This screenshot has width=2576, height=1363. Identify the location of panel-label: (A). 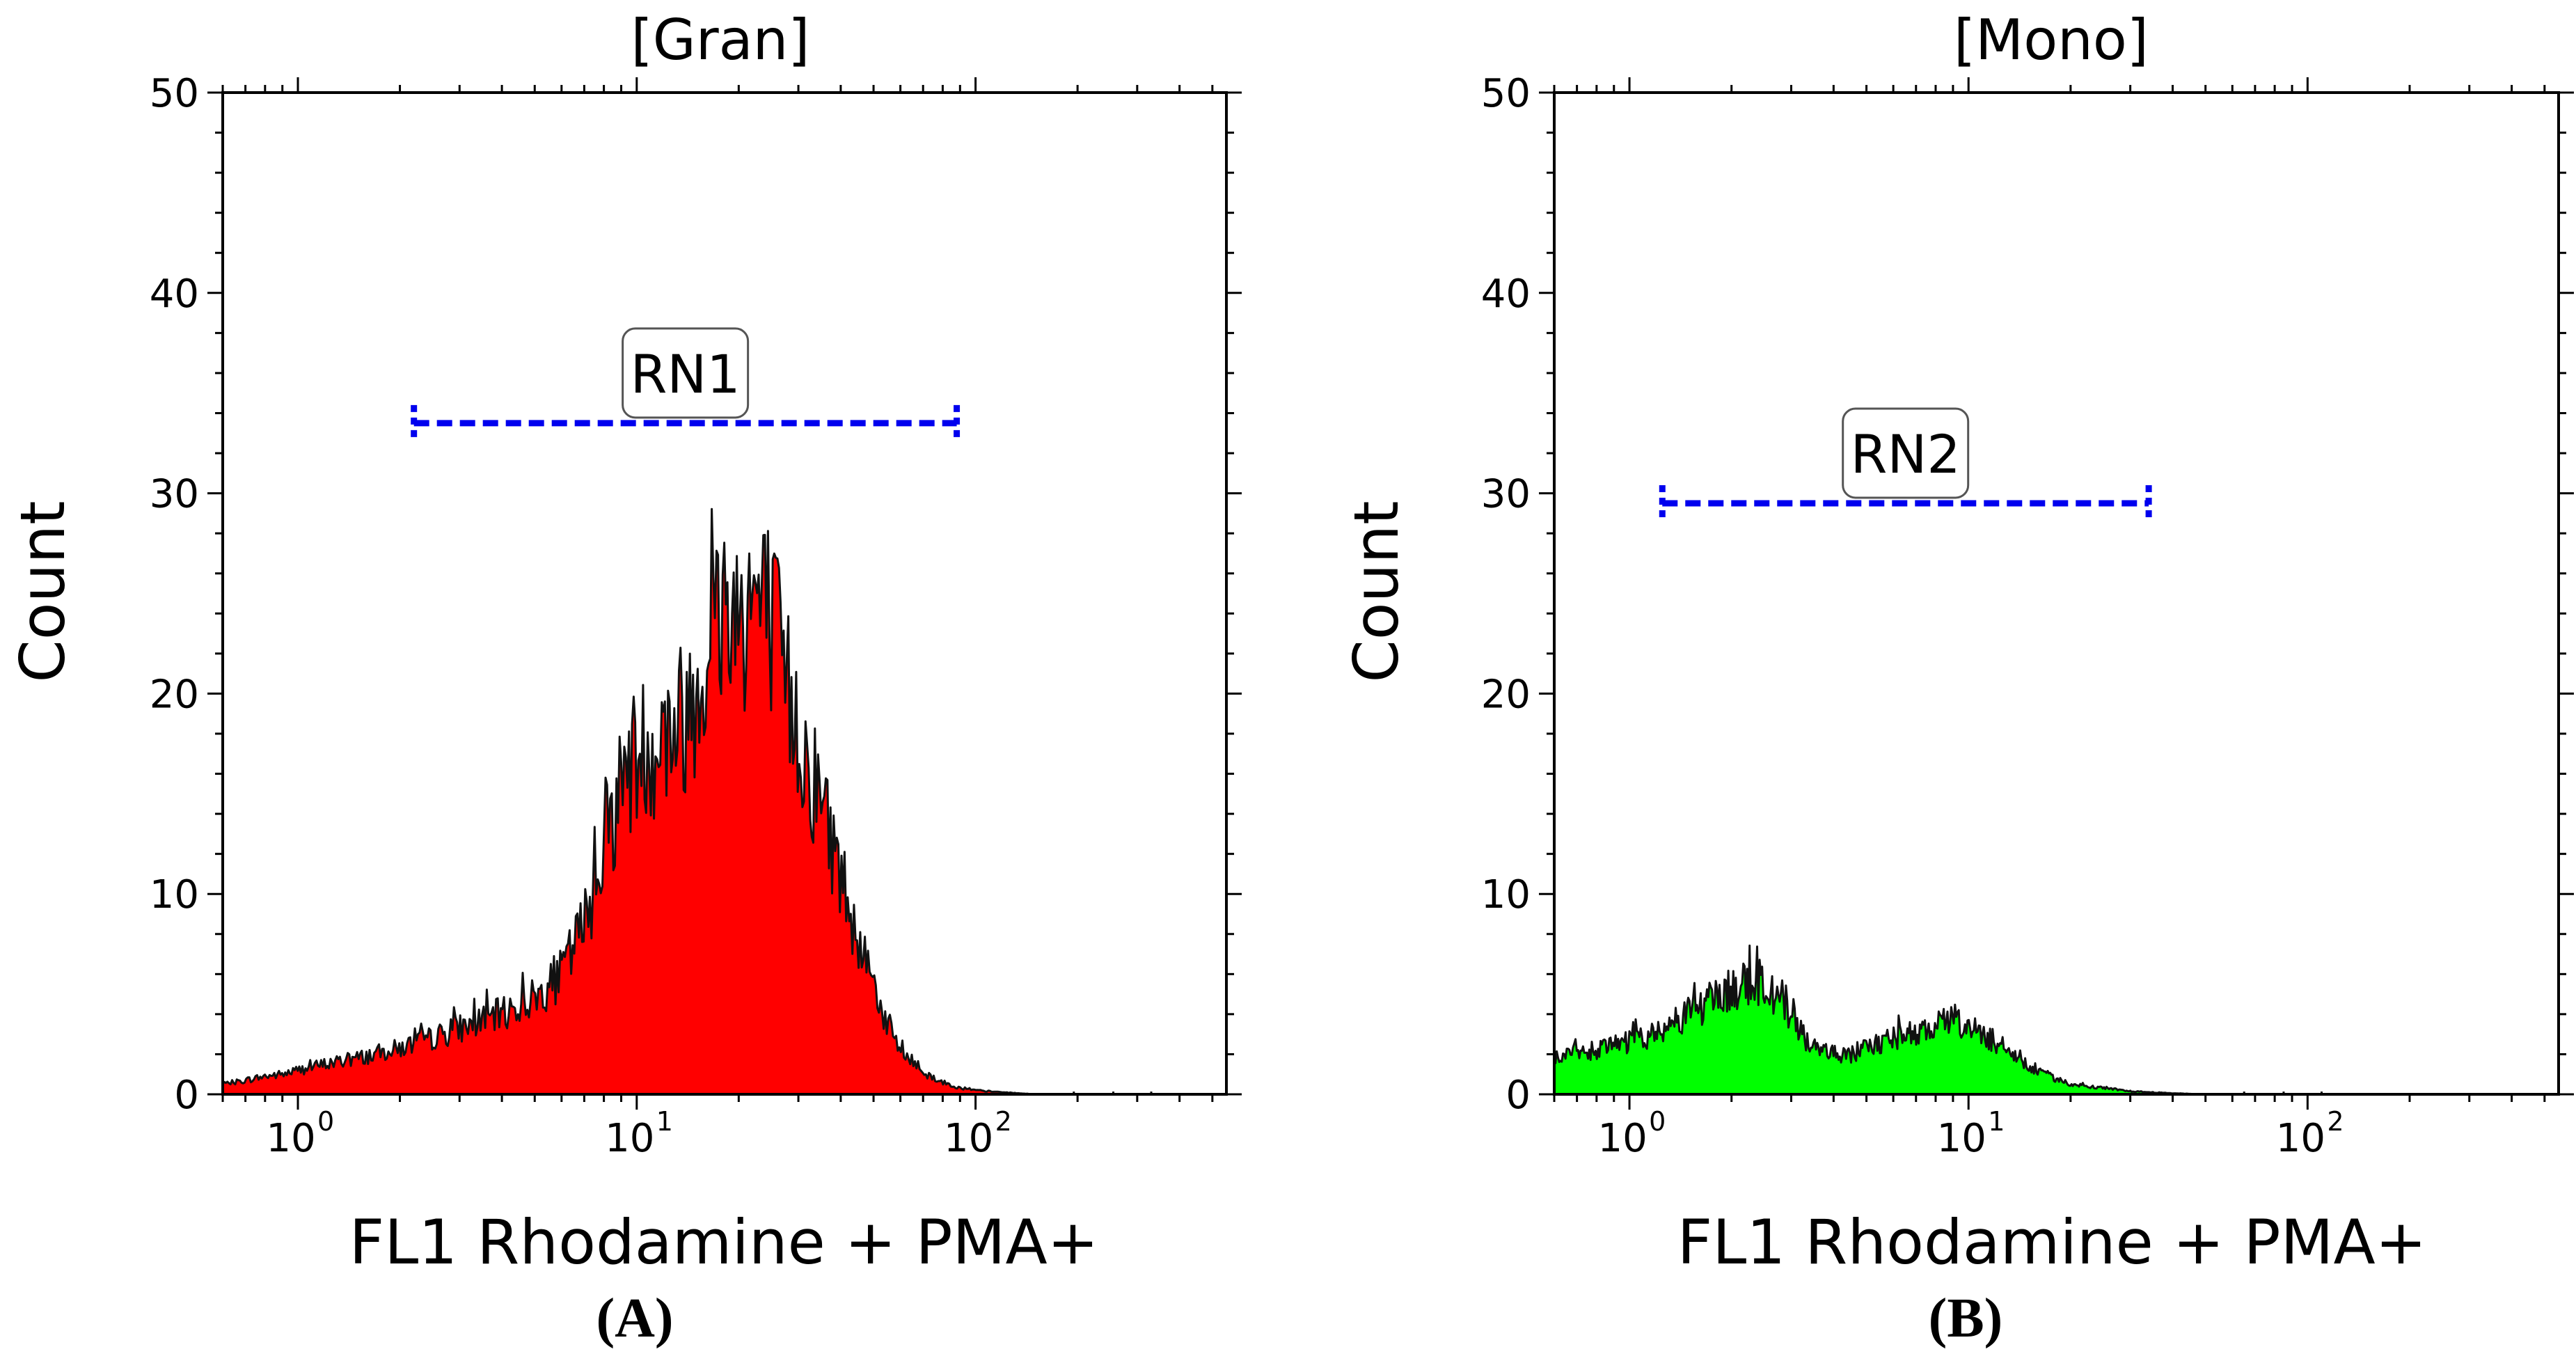
(634, 1318).